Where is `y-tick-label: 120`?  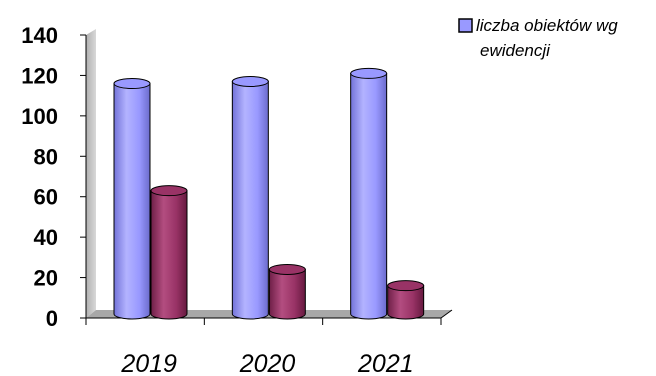
y-tick-label: 120 is located at coordinates (39, 75).